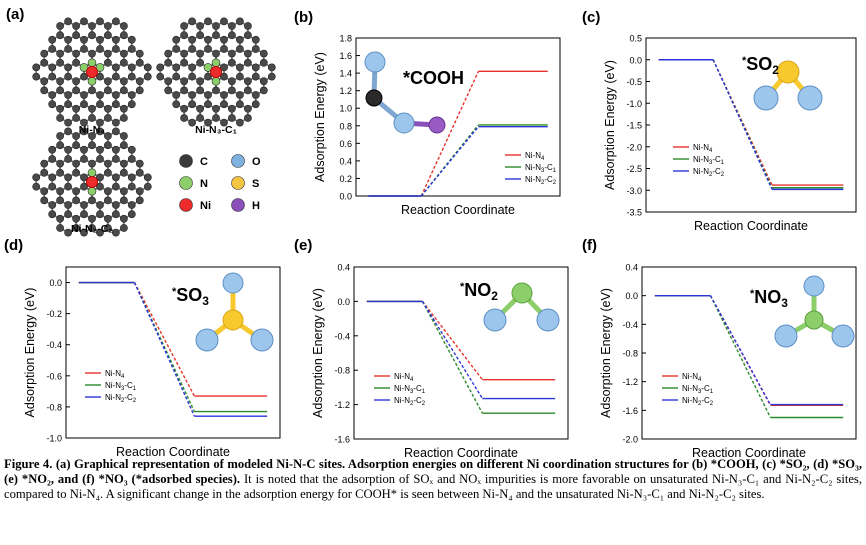 This screenshot has height=545, width=866. What do you see at coordinates (54, 345) in the screenshot?
I see `y-tick-label: -0.4` at bounding box center [54, 345].